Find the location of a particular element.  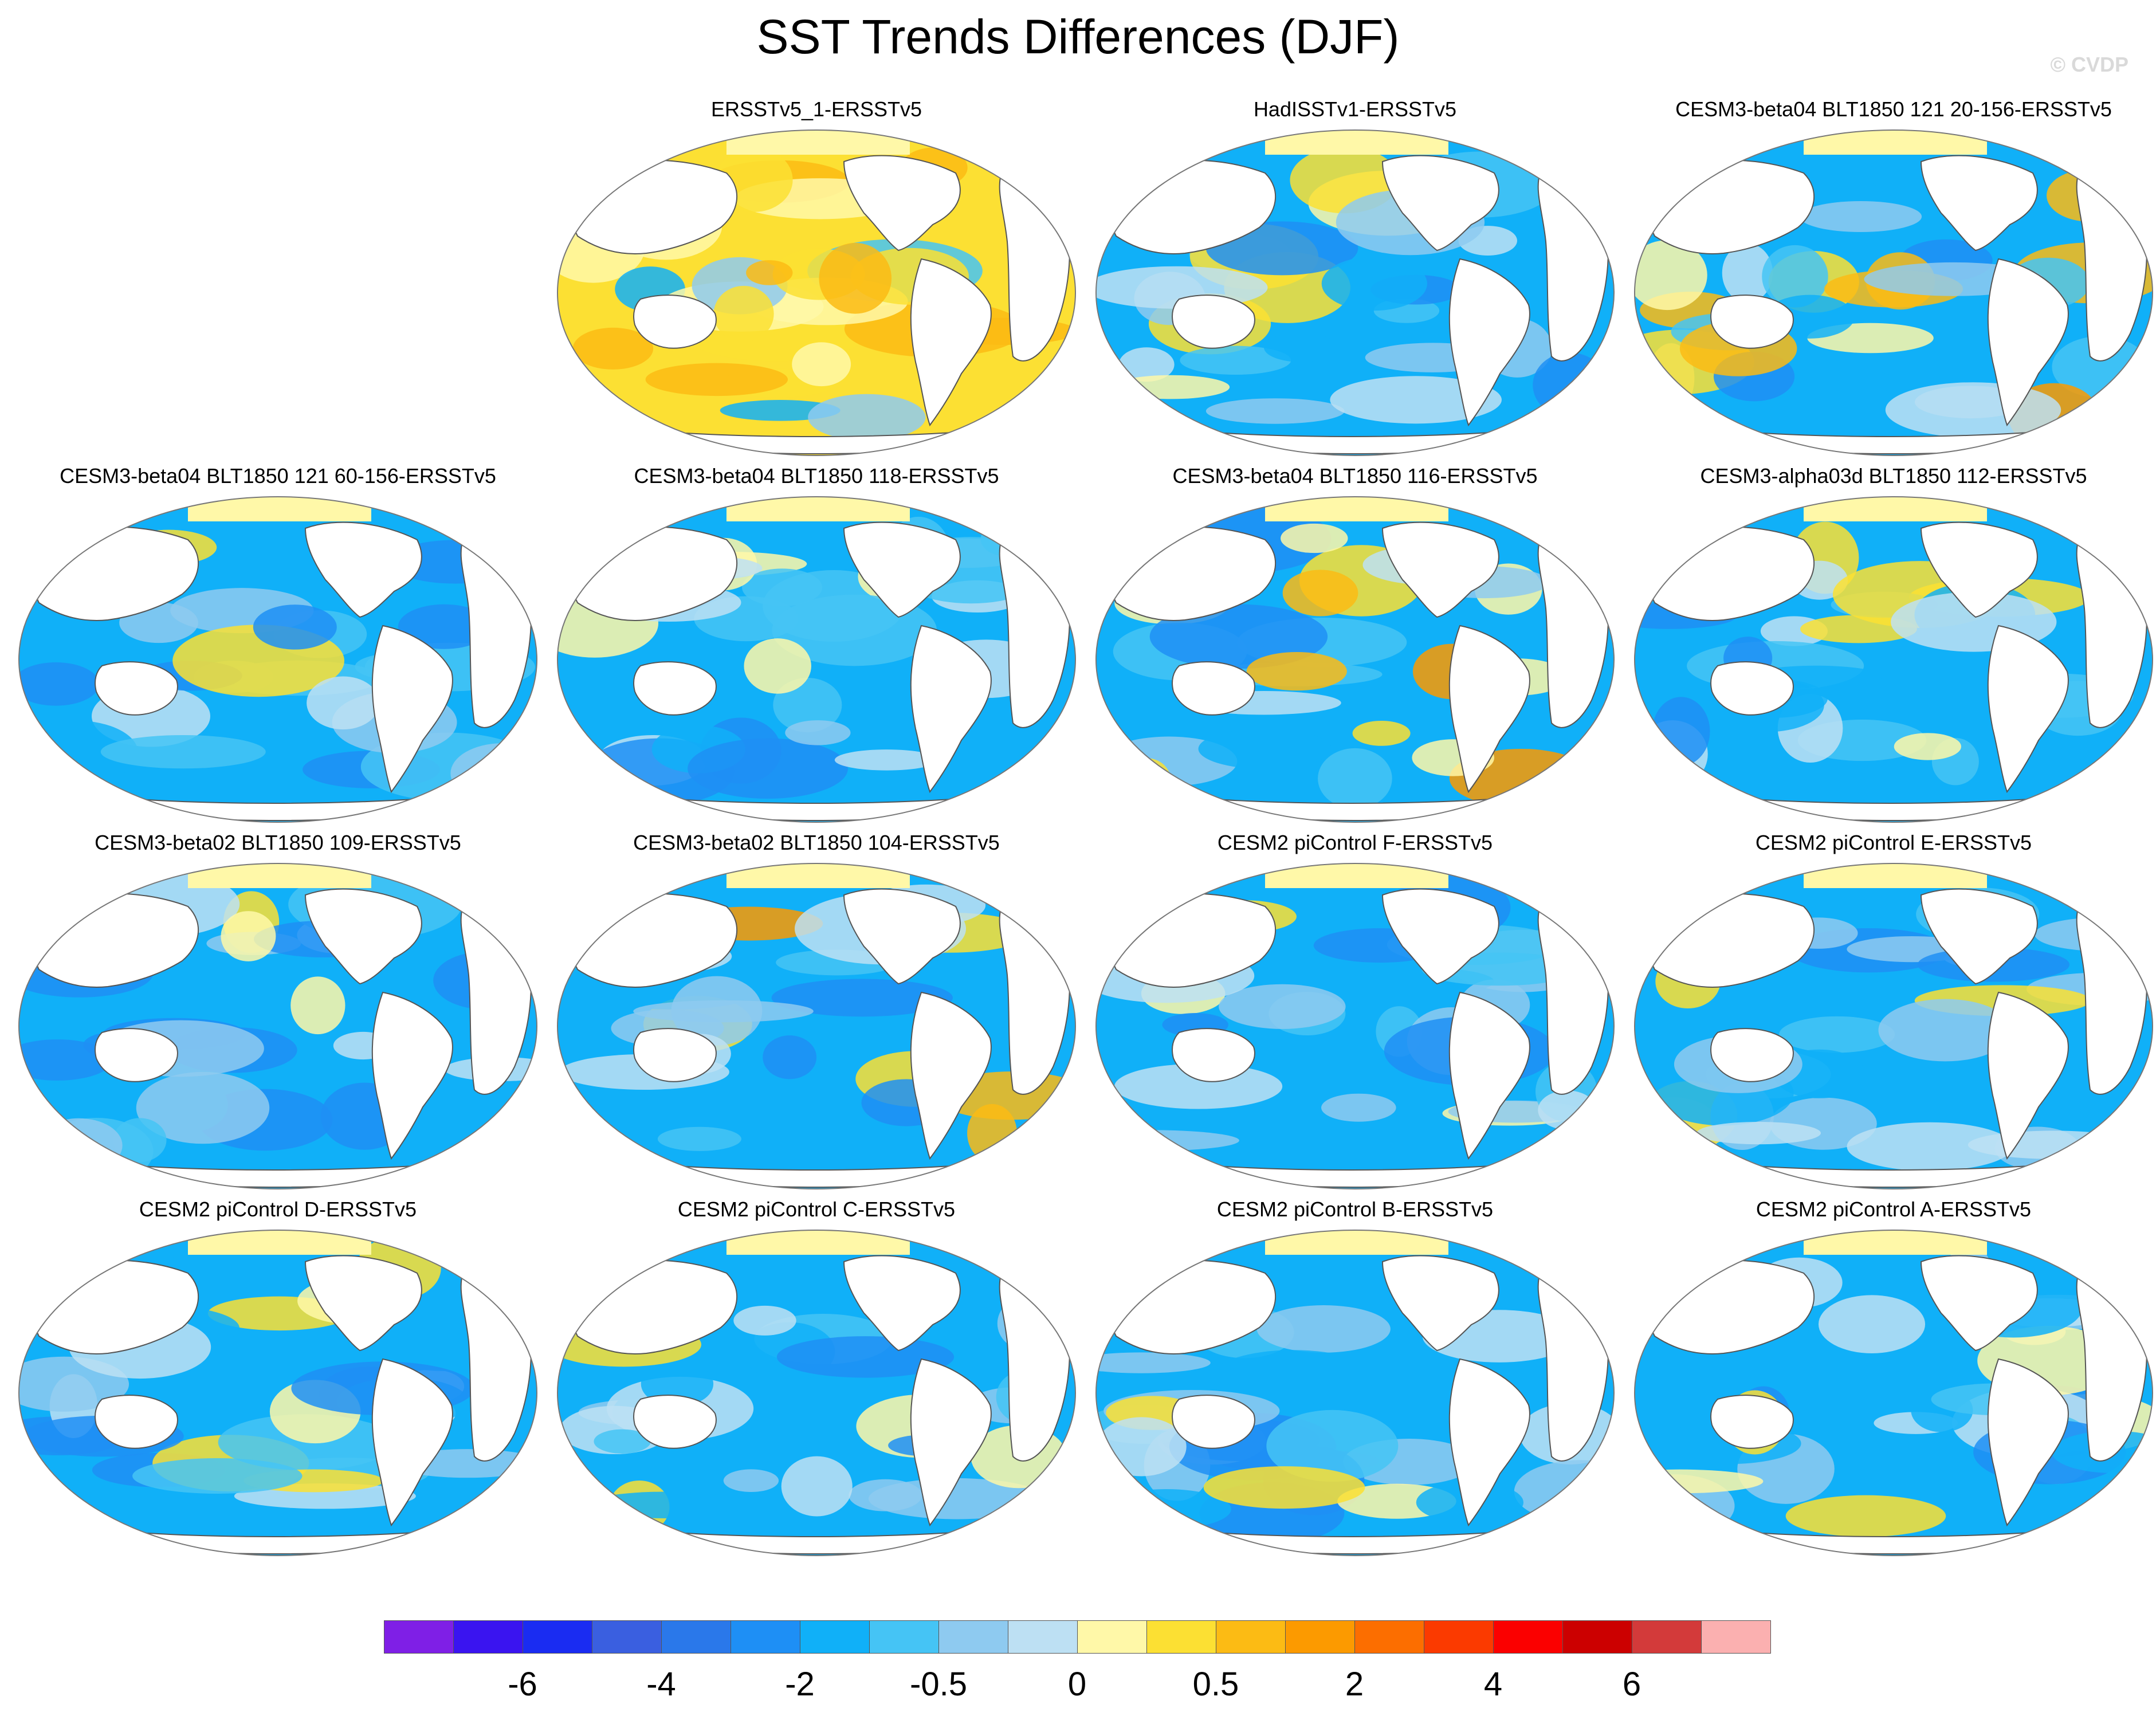

map-panel: CESM3-alpha03d BLT1850 112-ERSSTv5 is located at coordinates (1891, 647).